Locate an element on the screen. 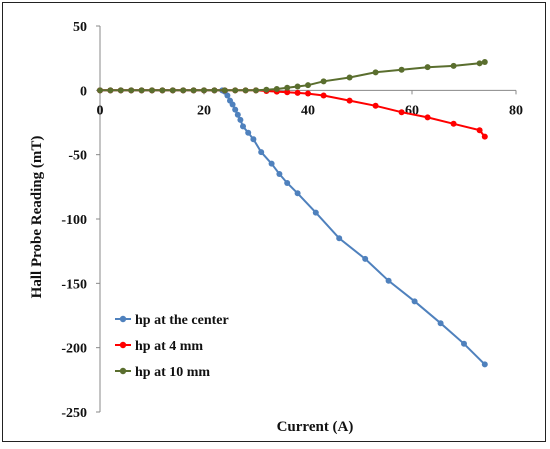 The image size is (550, 449). y-axis-label: Hall Probe Reading (mT) is located at coordinates (37, 217).